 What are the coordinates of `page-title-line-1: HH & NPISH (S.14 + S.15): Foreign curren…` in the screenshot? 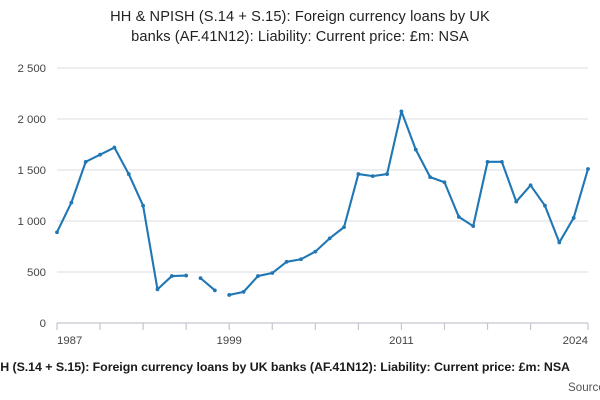 It's located at (300, 17).